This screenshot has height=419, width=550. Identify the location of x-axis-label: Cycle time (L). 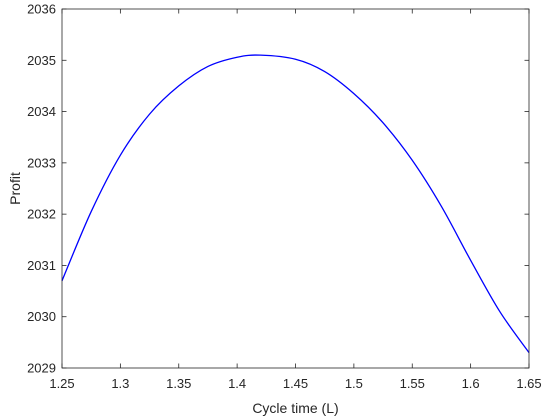
(295, 408).